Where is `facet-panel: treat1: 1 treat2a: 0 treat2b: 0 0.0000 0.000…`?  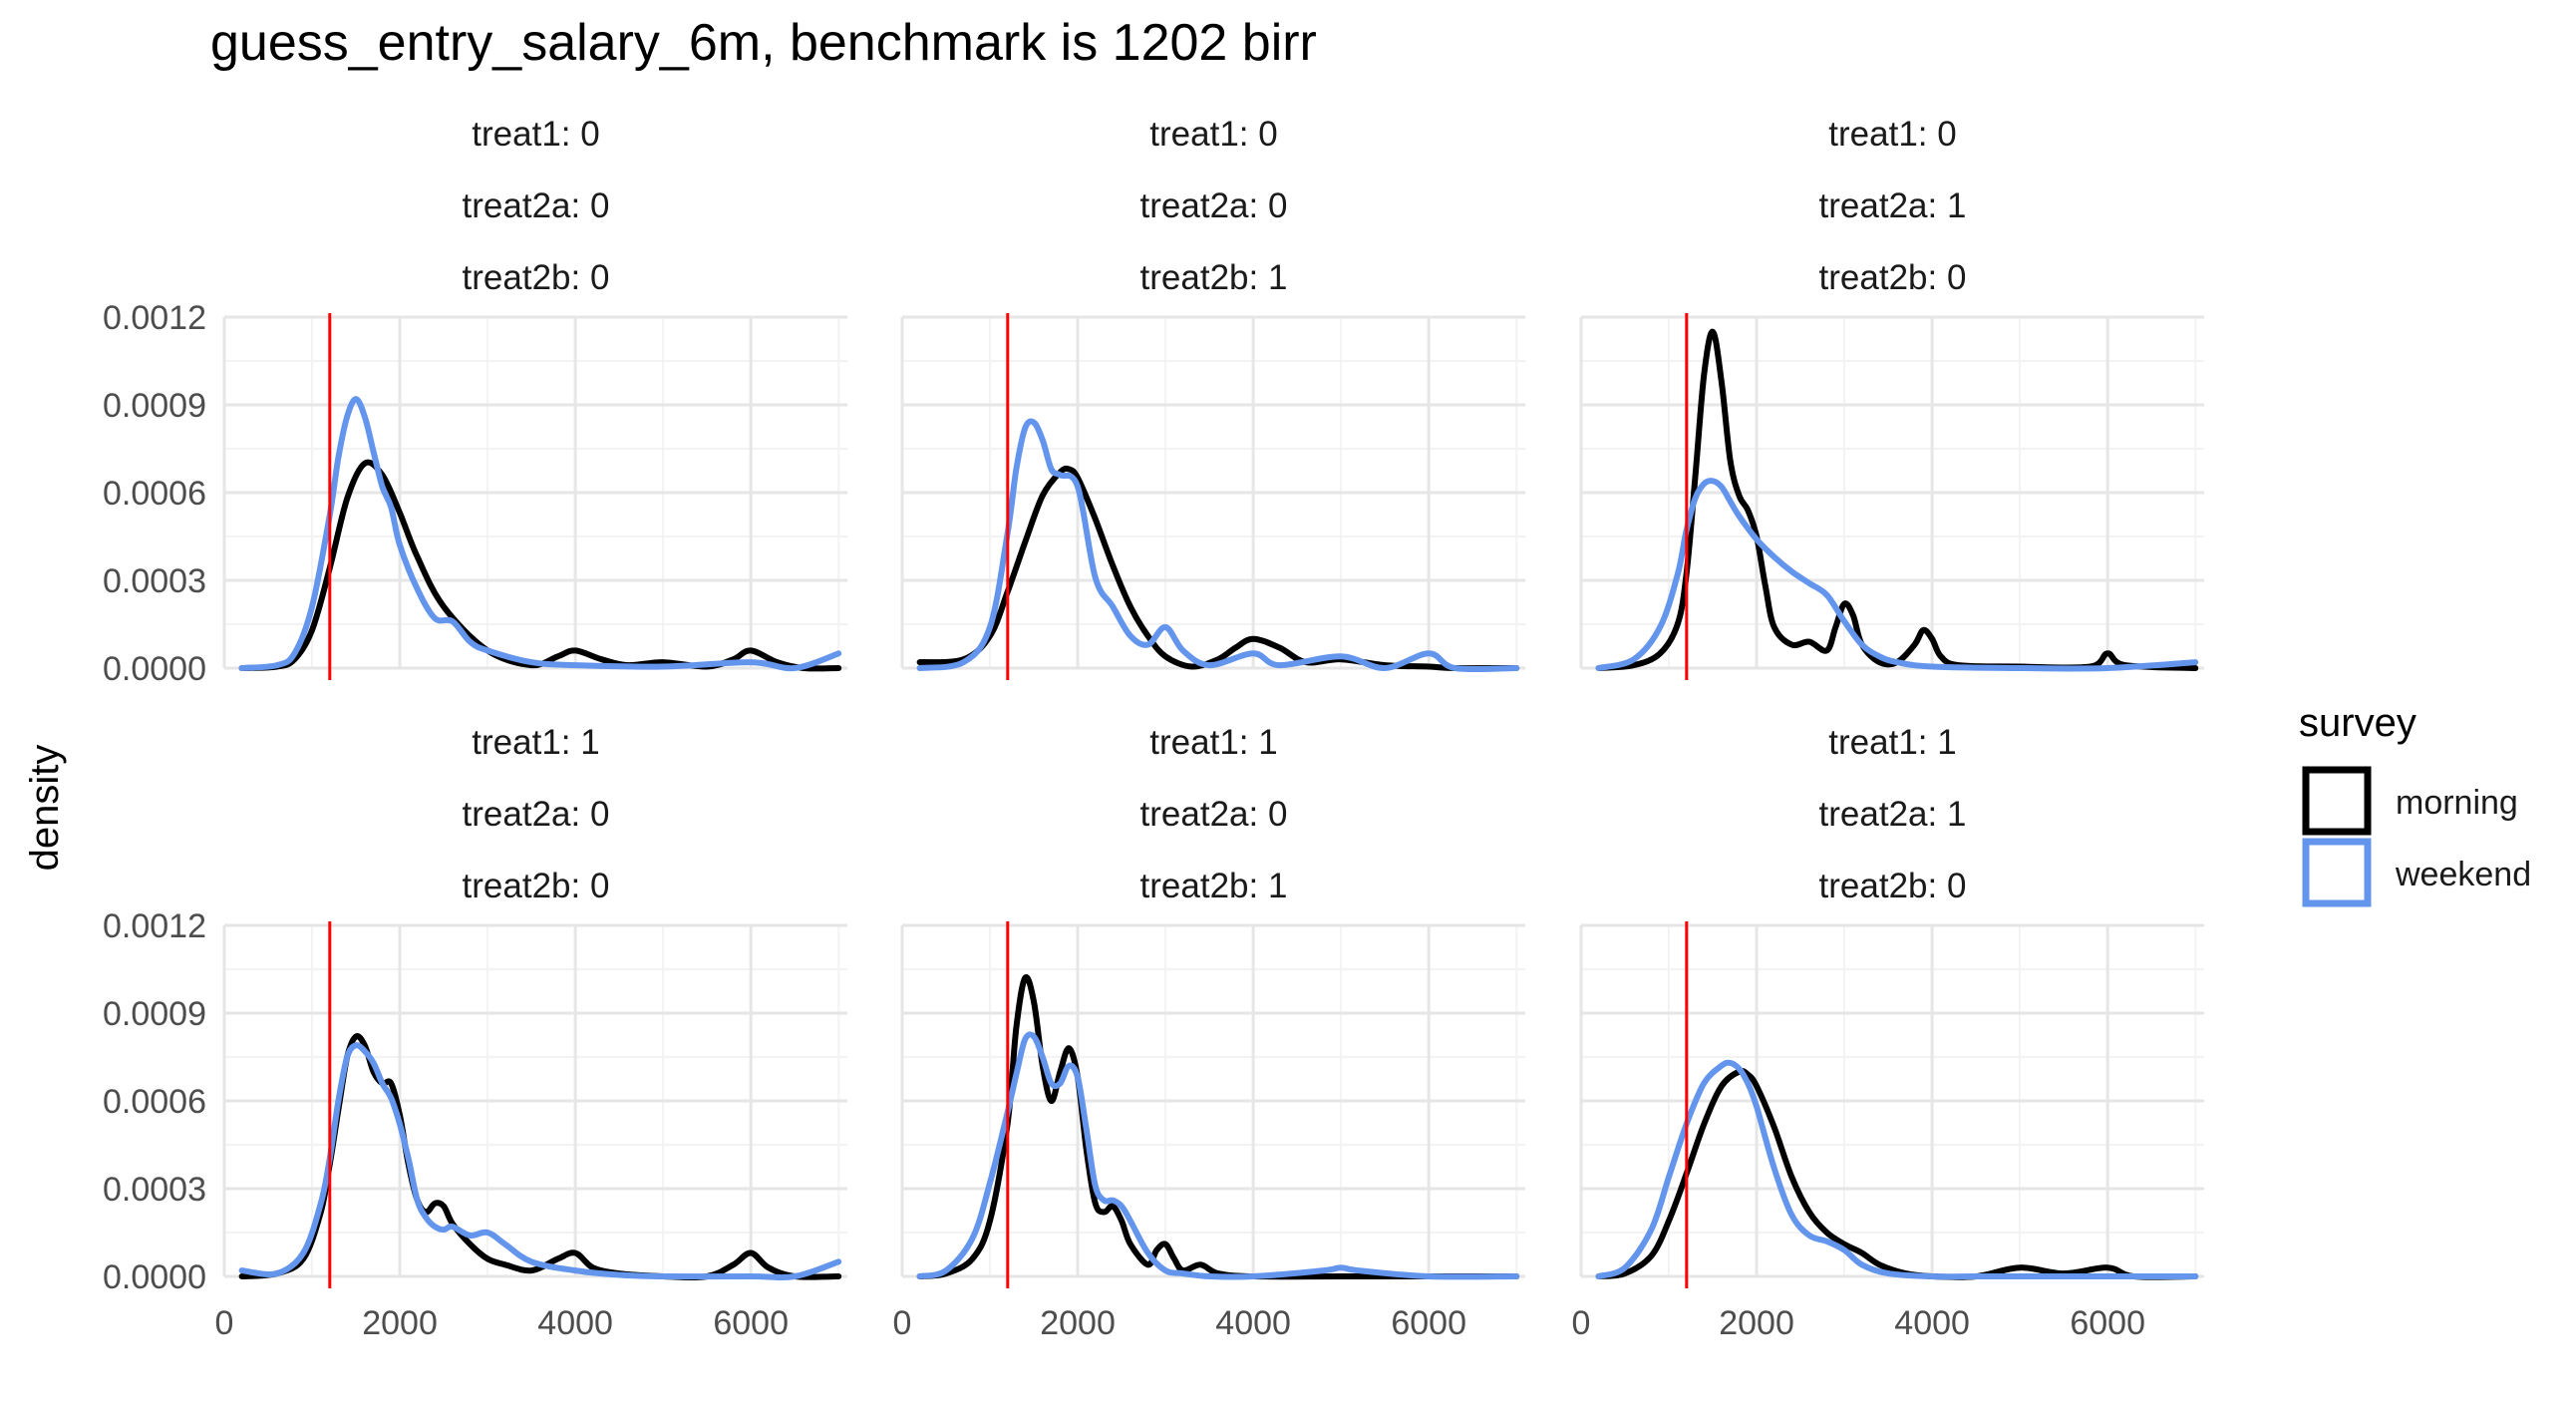 facet-panel: treat1: 1 treat2a: 0 treat2b: 0 0.0000 0.000… is located at coordinates (475, 1033).